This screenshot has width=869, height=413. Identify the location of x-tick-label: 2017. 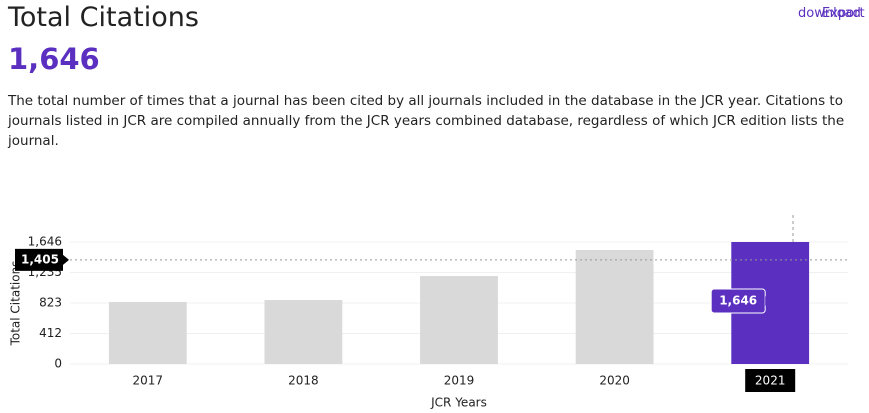
(148, 381).